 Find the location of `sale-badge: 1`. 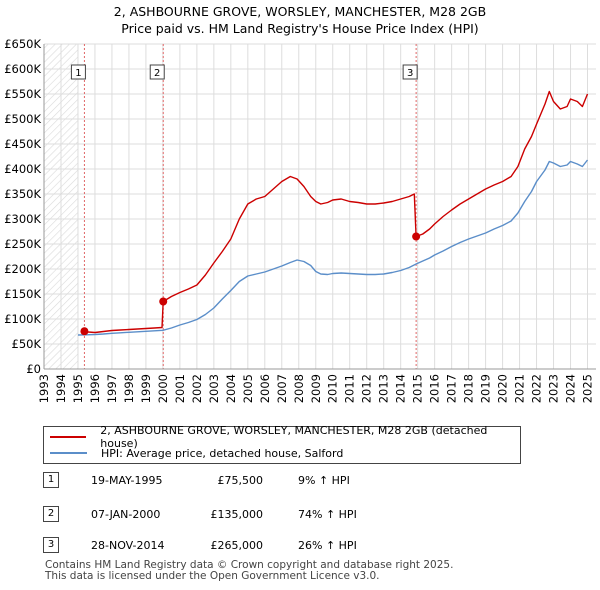

sale-badge: 1 is located at coordinates (51, 480).